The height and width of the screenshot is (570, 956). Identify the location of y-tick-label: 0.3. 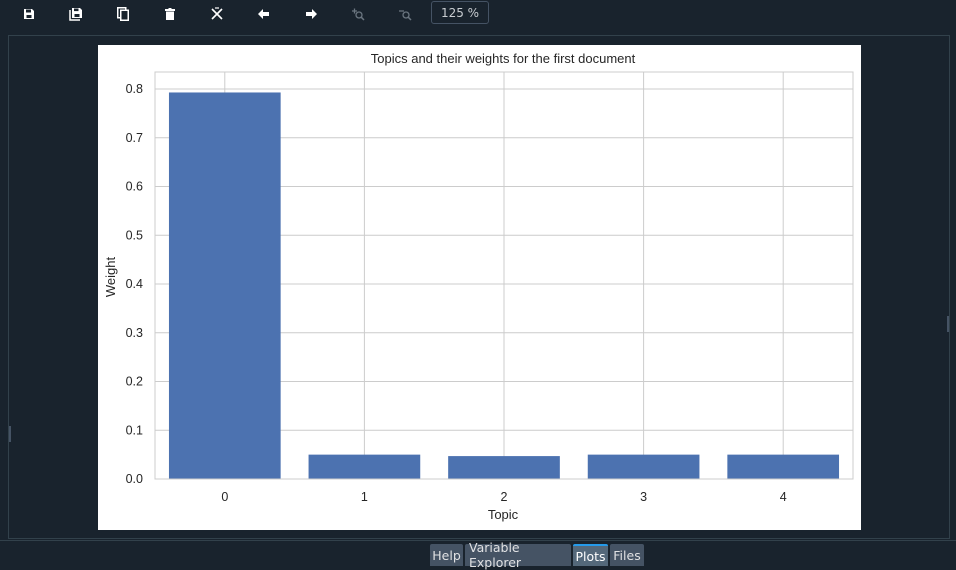
(134, 333).